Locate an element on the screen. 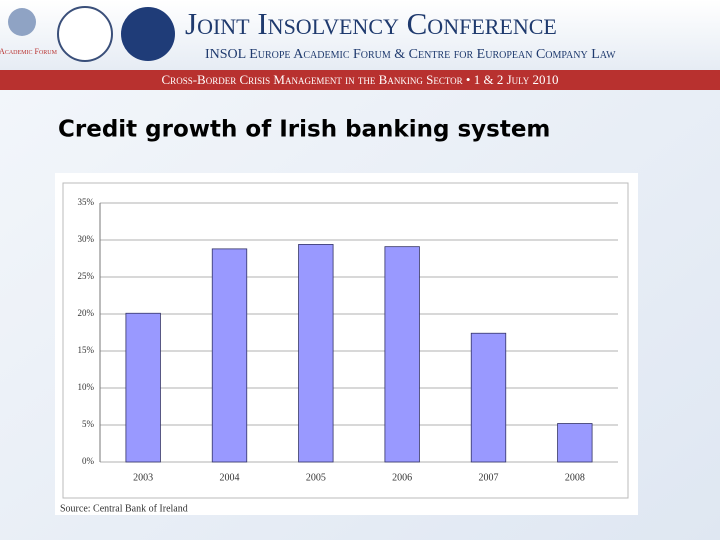 This screenshot has height=544, width=720. header-title: Joint Insolvency Conference is located at coordinates (371, 23).